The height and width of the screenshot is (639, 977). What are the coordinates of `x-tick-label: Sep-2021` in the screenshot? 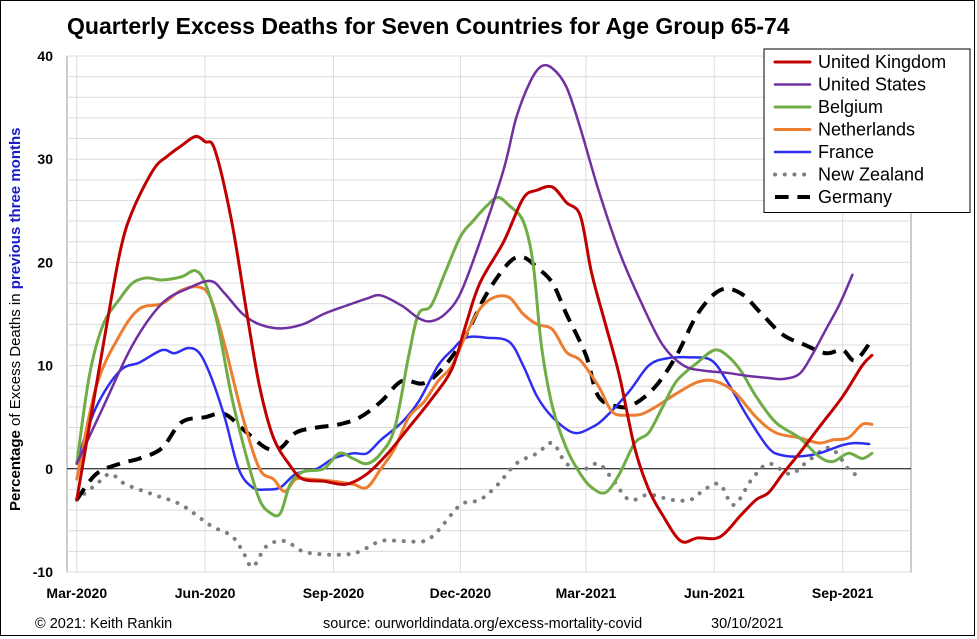 It's located at (843, 593).